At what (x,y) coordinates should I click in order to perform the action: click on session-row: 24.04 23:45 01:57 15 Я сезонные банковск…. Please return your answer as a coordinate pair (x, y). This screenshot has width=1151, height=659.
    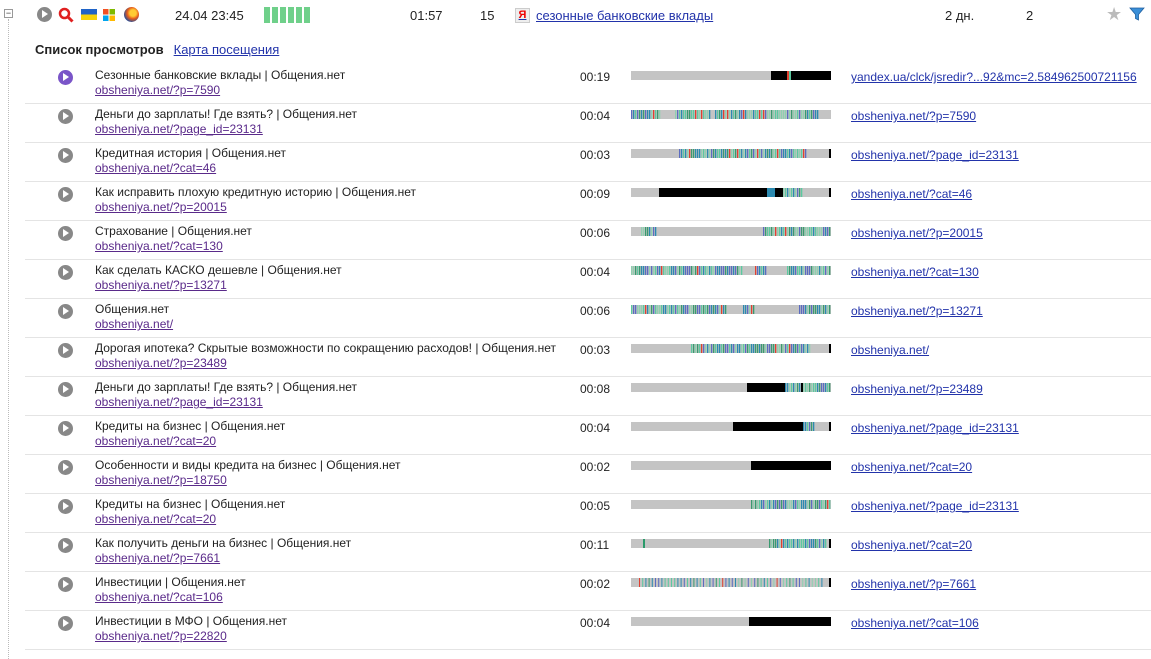
    Looking at the image, I should click on (588, 16).